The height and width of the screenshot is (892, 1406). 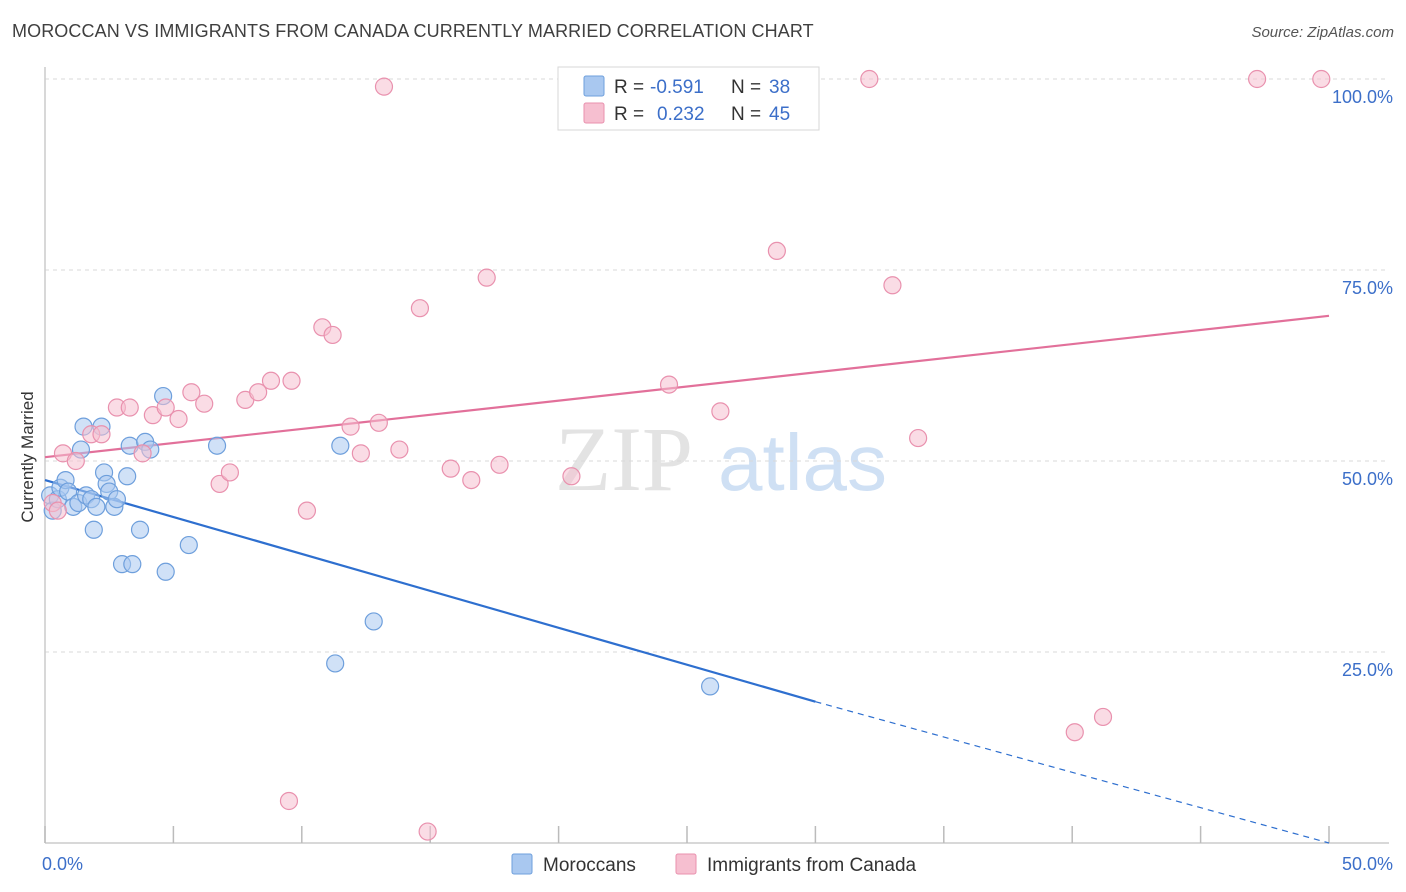 What do you see at coordinates (1367, 479) in the screenshot?
I see `y-tick-label: 50.0%` at bounding box center [1367, 479].